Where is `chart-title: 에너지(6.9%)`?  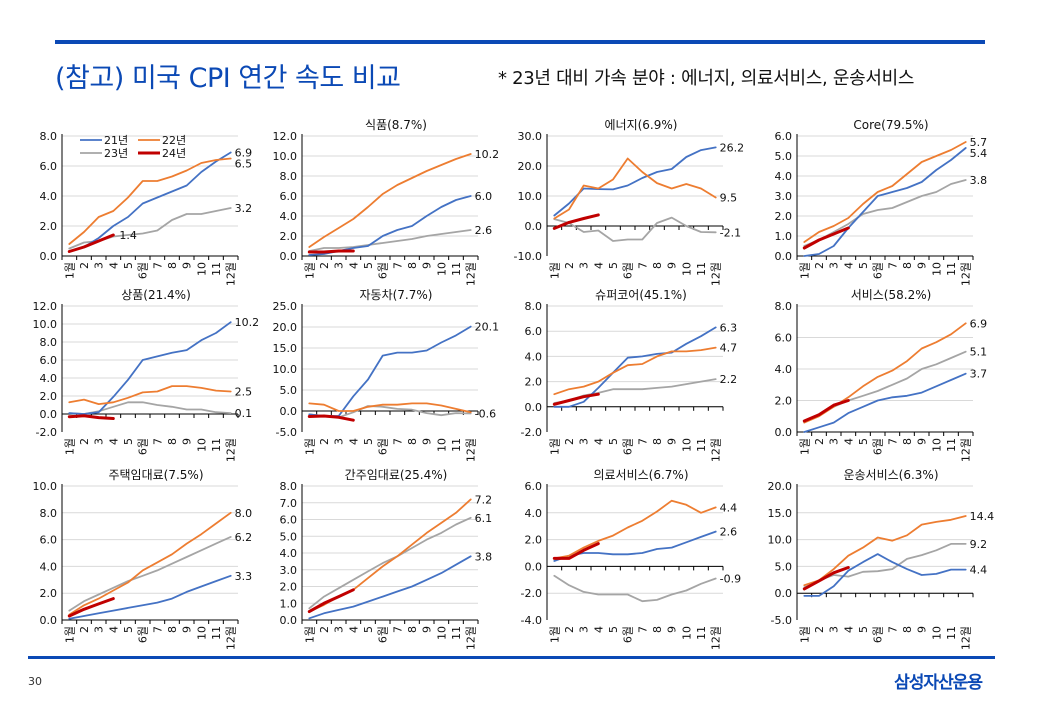 chart-title: 에너지(6.9%) is located at coordinates (641, 125).